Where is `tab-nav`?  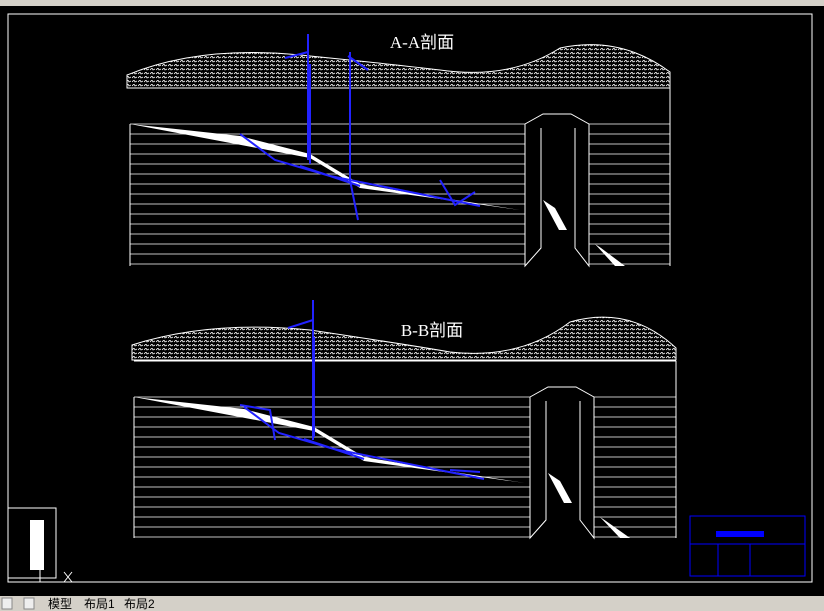 tab-nav is located at coordinates (18, 603).